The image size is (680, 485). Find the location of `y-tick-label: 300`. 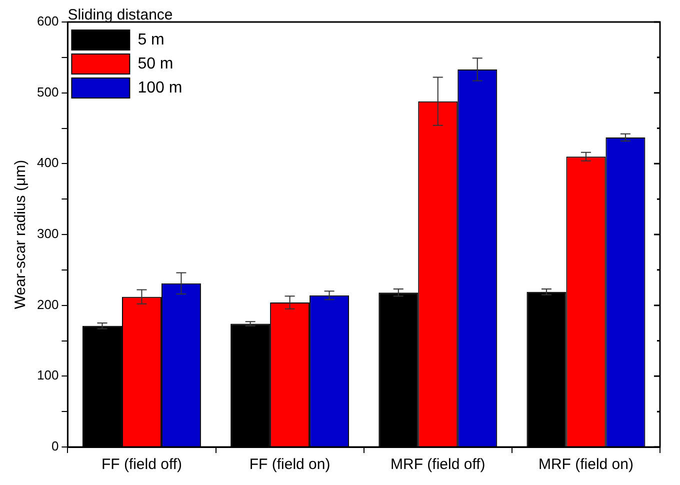

y-tick-label: 300 is located at coordinates (47, 234).